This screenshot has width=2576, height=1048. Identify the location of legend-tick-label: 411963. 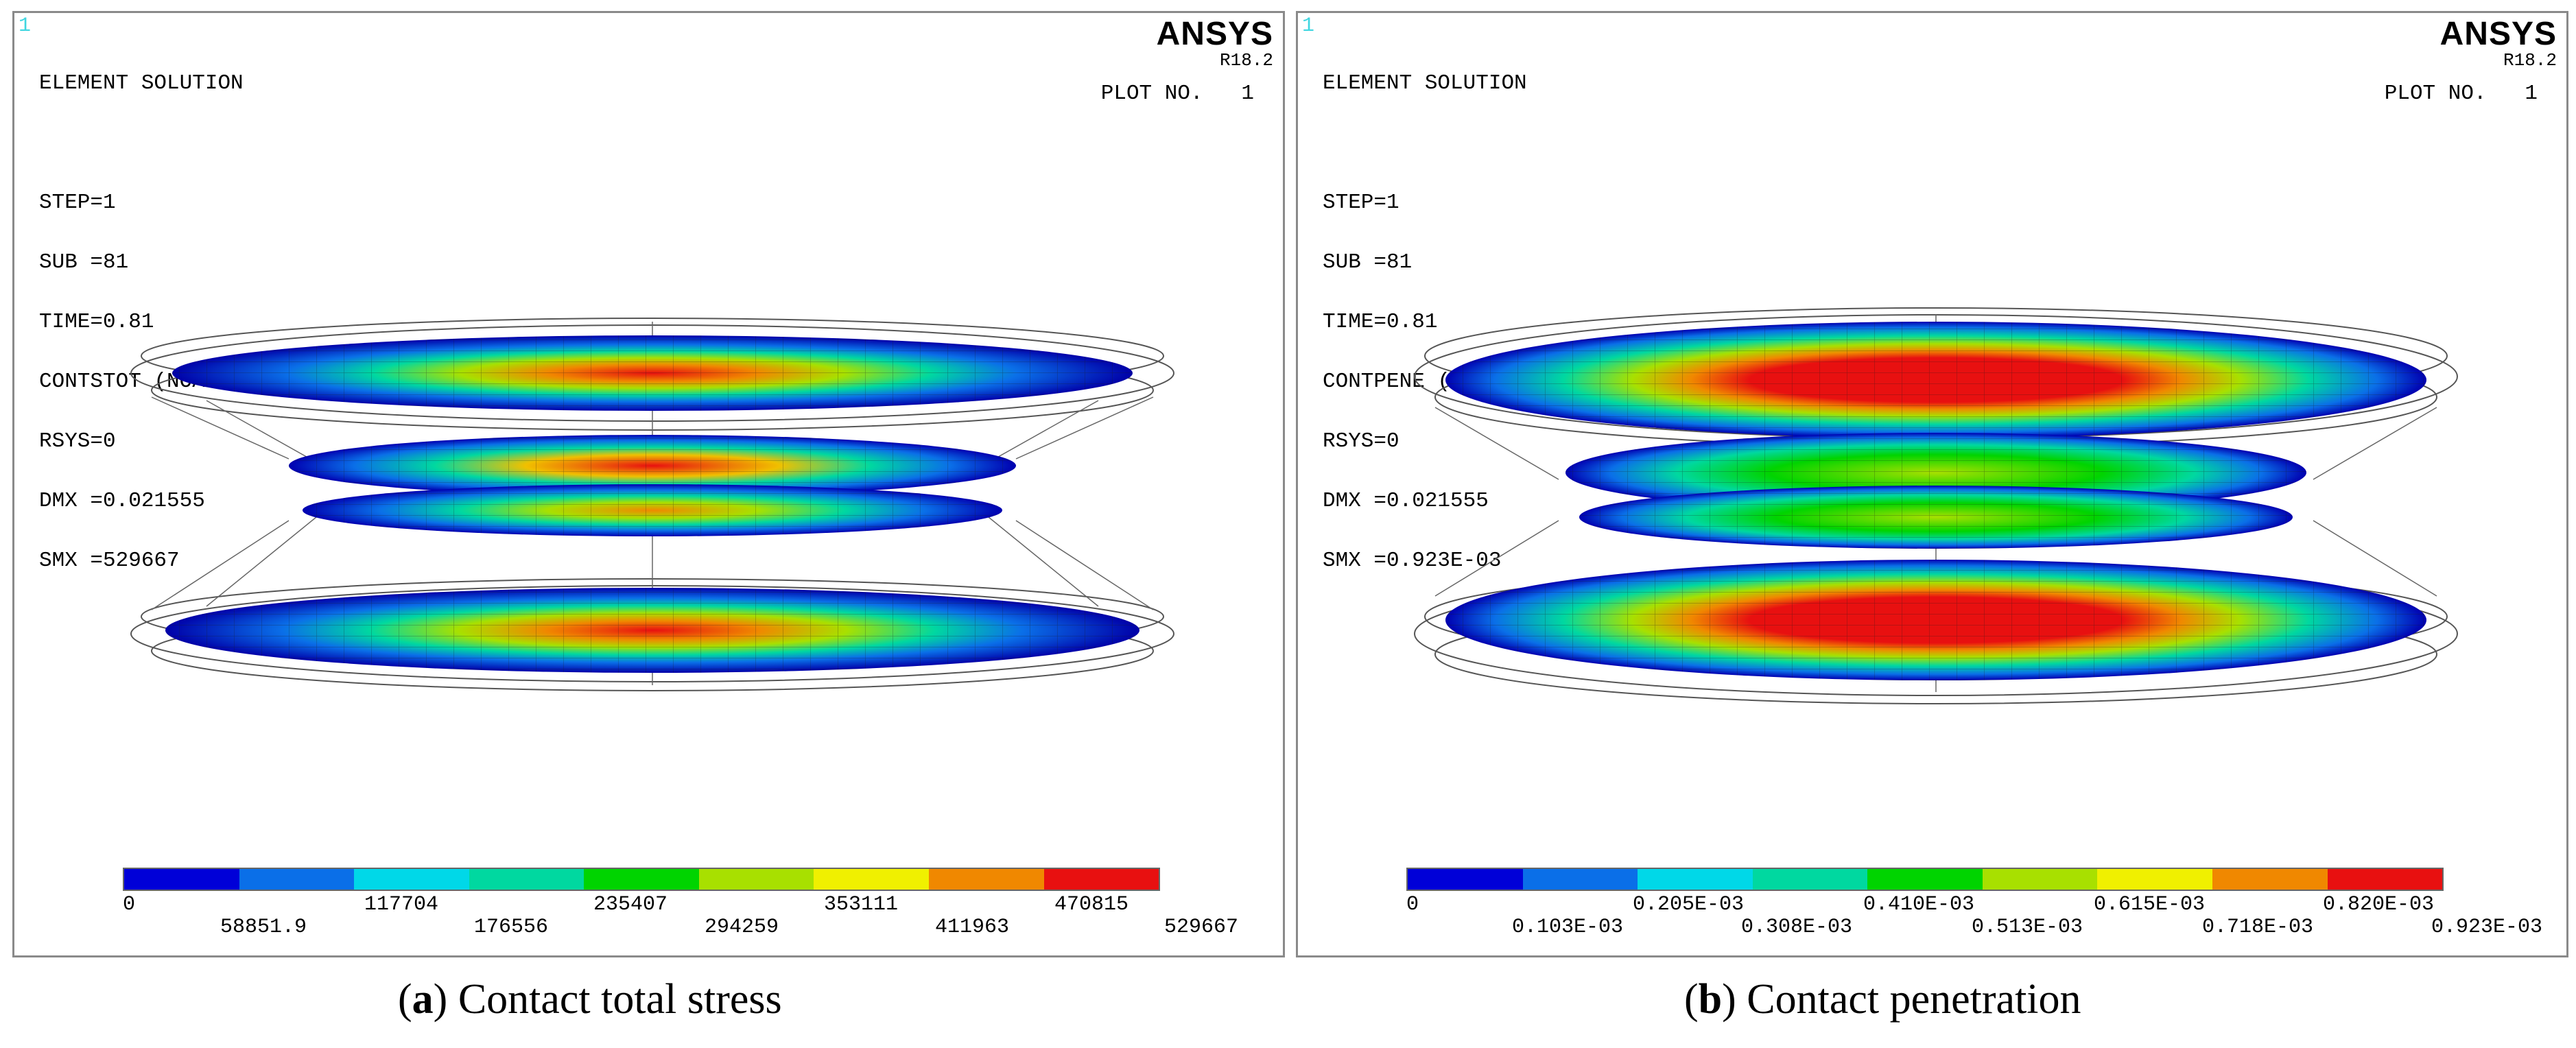
(972, 927).